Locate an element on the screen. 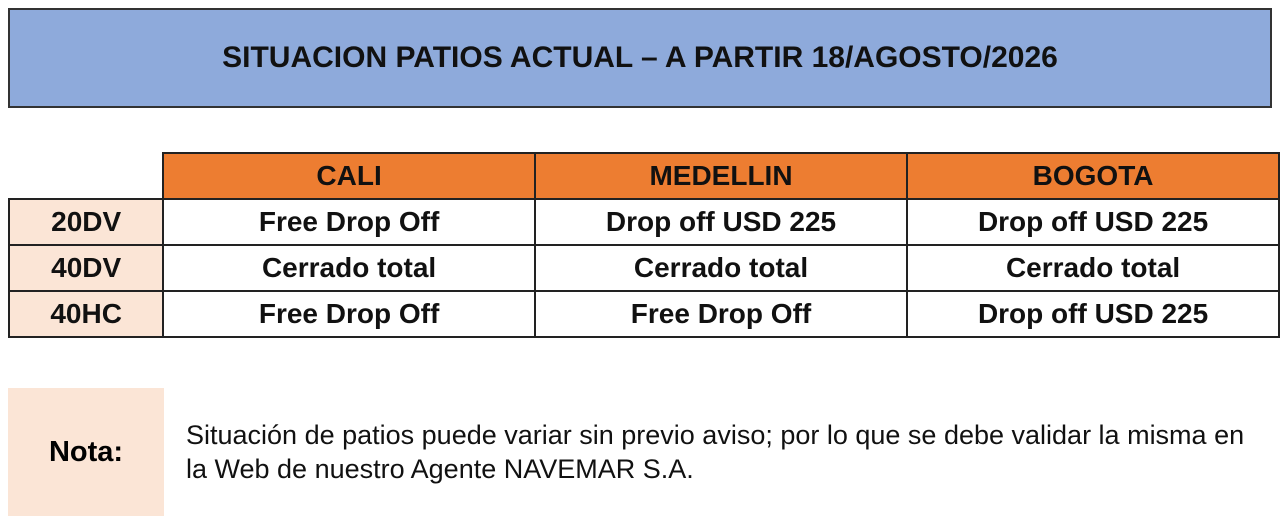 The height and width of the screenshot is (521, 1280). column-header: CALI is located at coordinates (349, 176).